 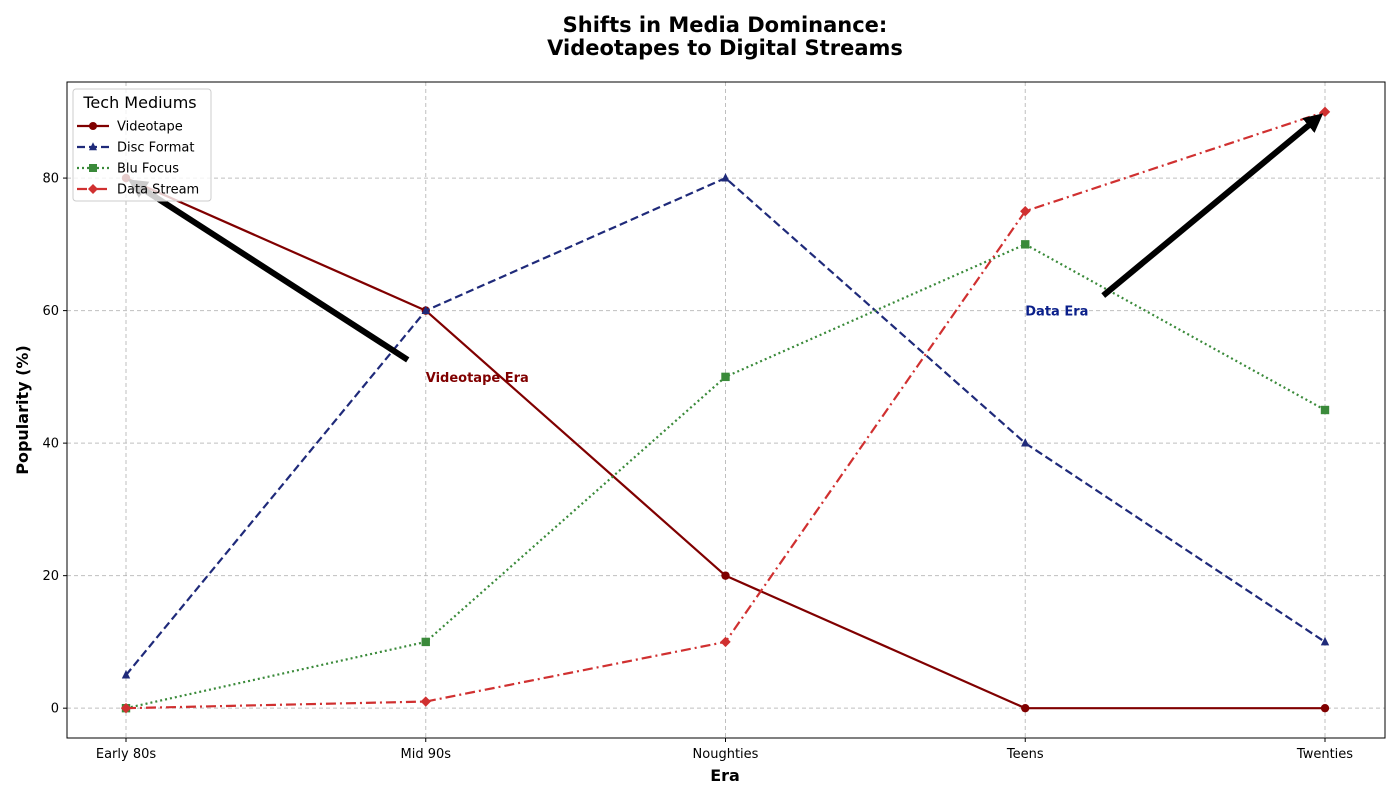 What do you see at coordinates (50, 576) in the screenshot?
I see `y-tick-label: 20` at bounding box center [50, 576].